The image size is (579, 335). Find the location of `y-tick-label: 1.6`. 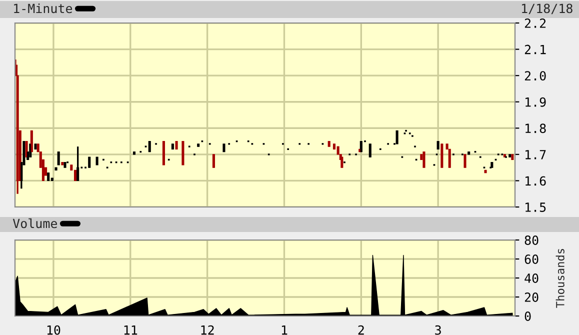

y-tick-label: 1.6 is located at coordinates (536, 181).